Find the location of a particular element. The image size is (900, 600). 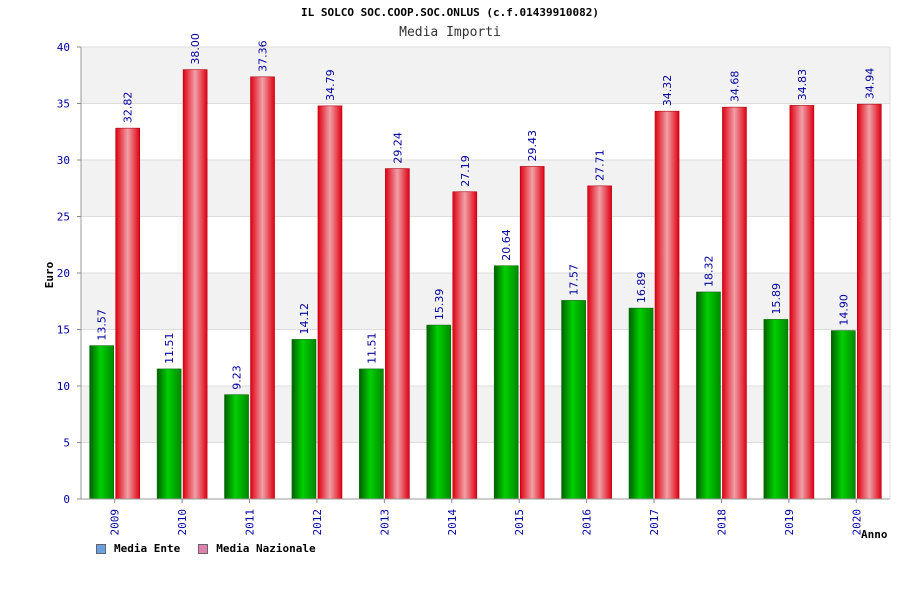

data-label: 27.71 is located at coordinates (600, 165).